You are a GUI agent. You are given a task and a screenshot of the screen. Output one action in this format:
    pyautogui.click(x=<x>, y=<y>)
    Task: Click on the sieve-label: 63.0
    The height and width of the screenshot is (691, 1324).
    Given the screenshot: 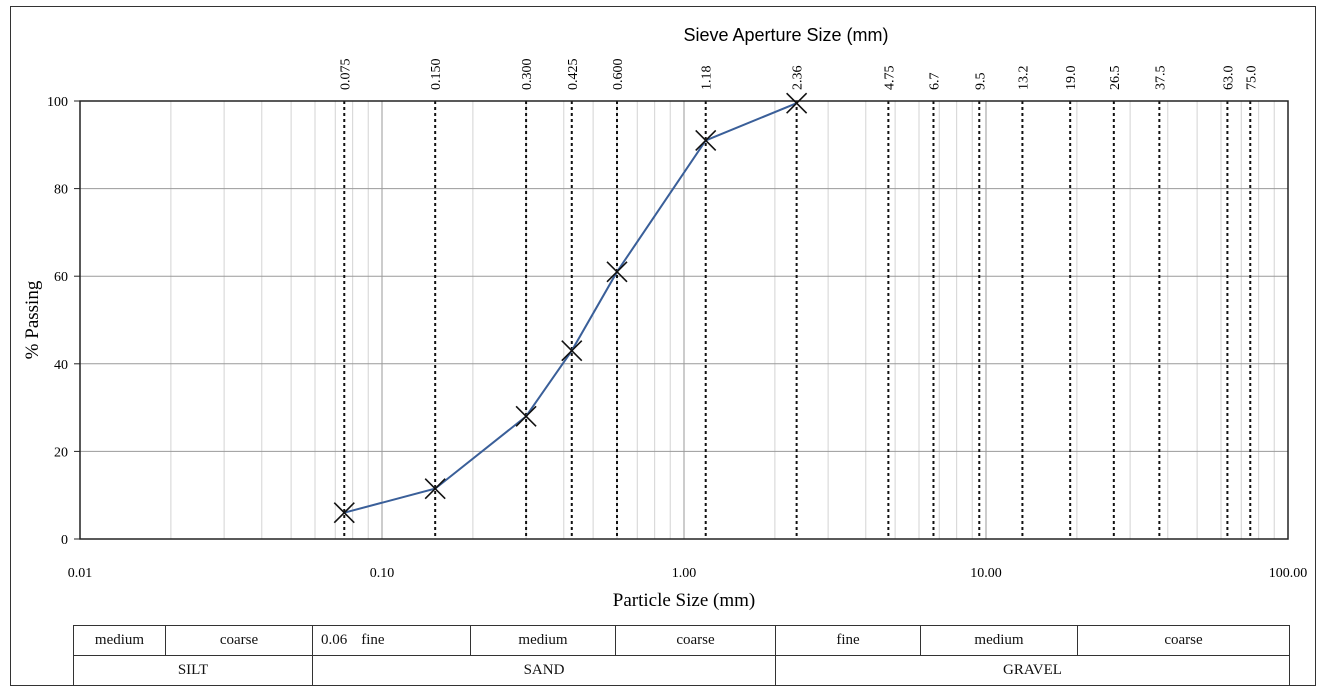 What is the action you would take?
    pyautogui.click(x=1228, y=78)
    